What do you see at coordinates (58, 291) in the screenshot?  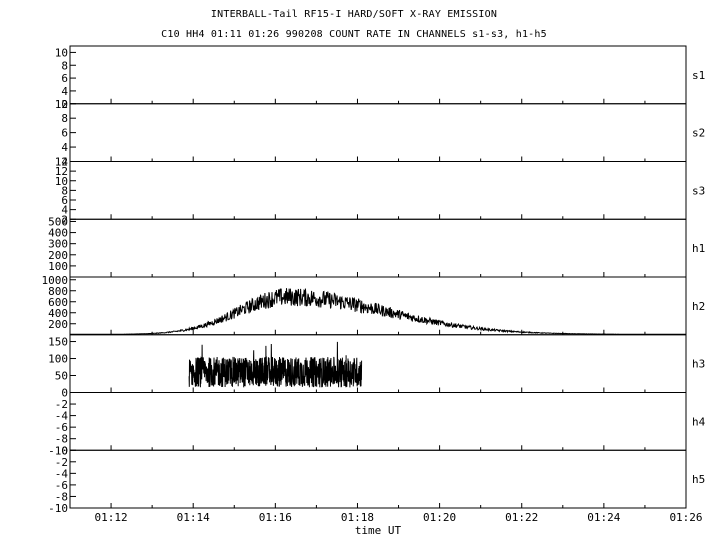 I see `ytick-label-h2-3: 800` at bounding box center [58, 291].